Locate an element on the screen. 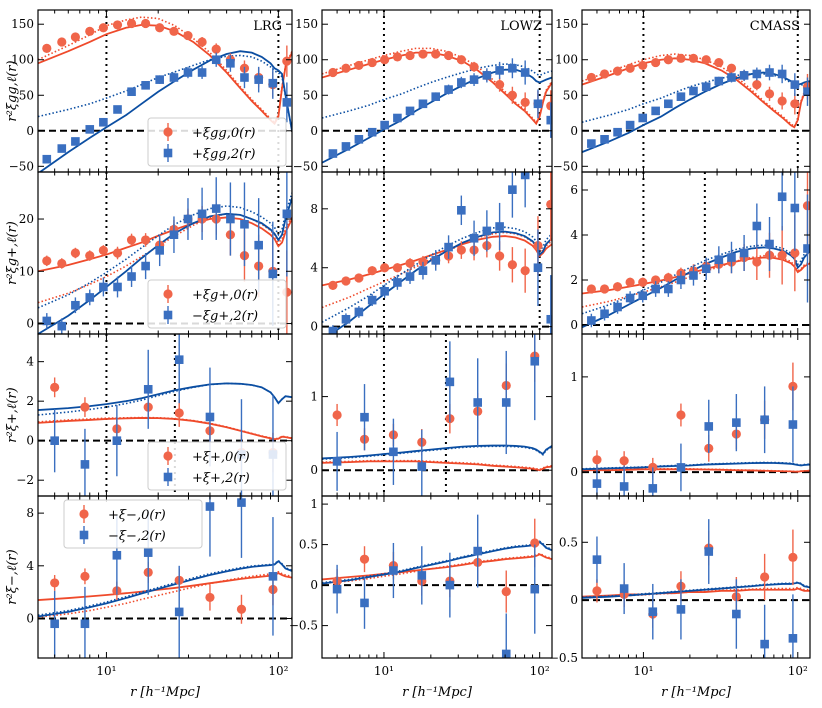 This screenshot has width=822, height=708. y-tick-label: 10 is located at coordinates (26, 271).